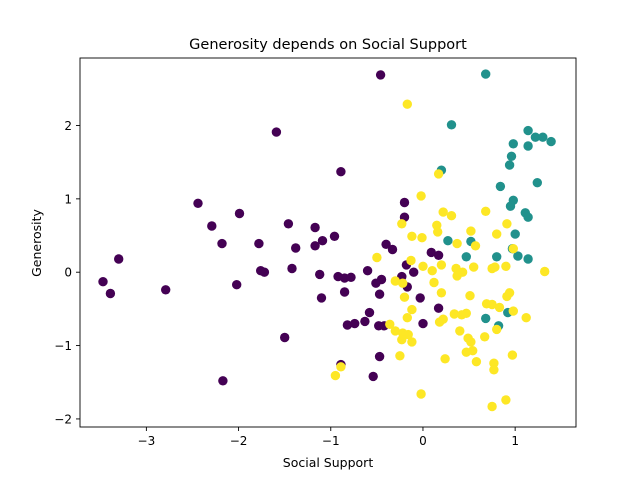 The height and width of the screenshot is (480, 640). I want to click on x-tick-label: −2, so click(239, 441).